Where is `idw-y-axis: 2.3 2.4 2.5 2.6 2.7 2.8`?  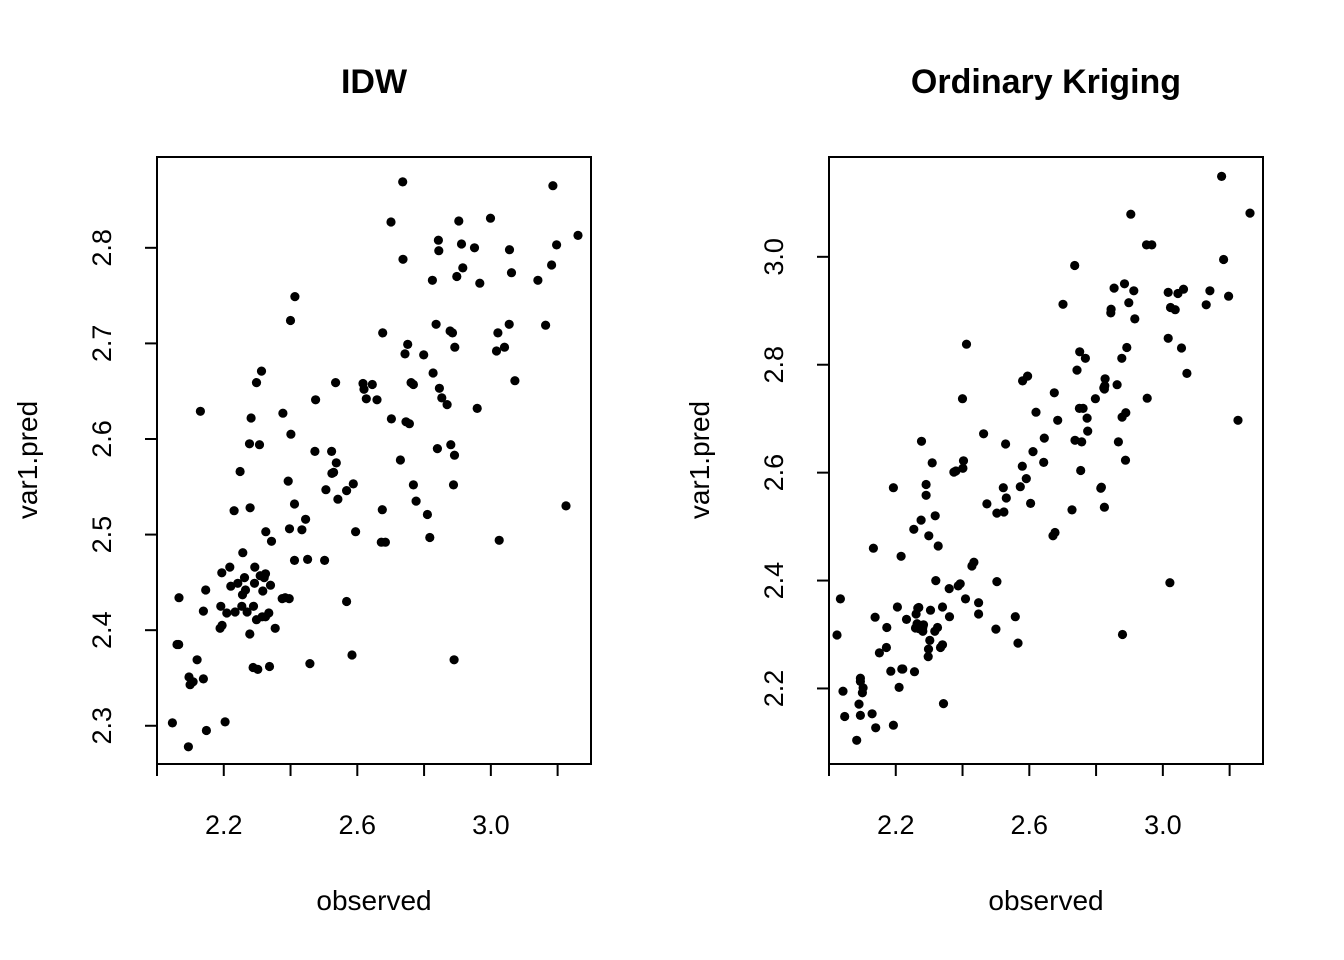 idw-y-axis: 2.3 2.4 2.5 2.6 2.7 2.8 is located at coordinates (122, 487).